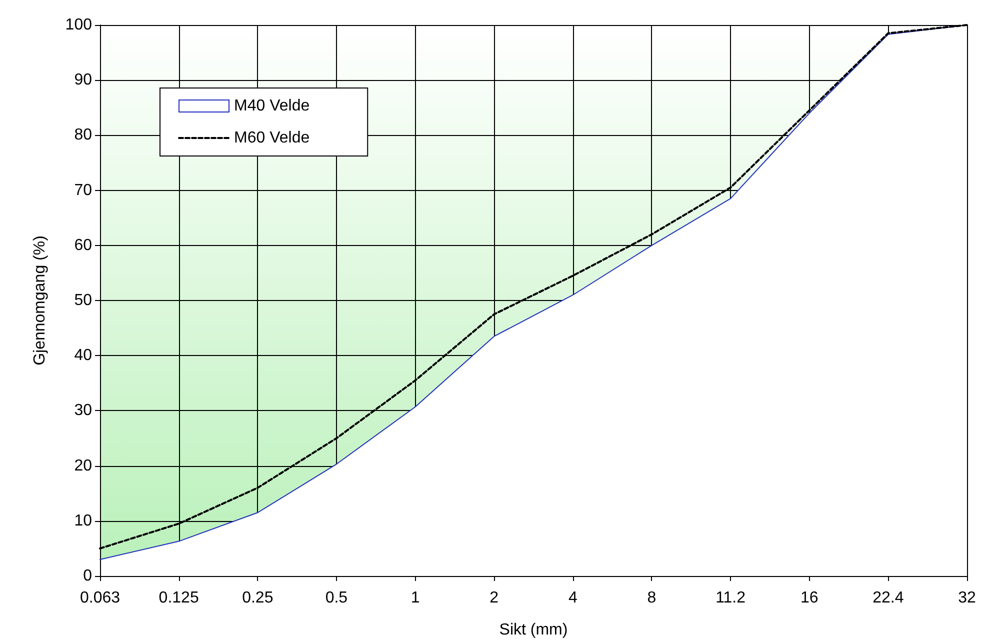 The width and height of the screenshot is (985, 643). I want to click on y-tick-label: 0, so click(87, 576).